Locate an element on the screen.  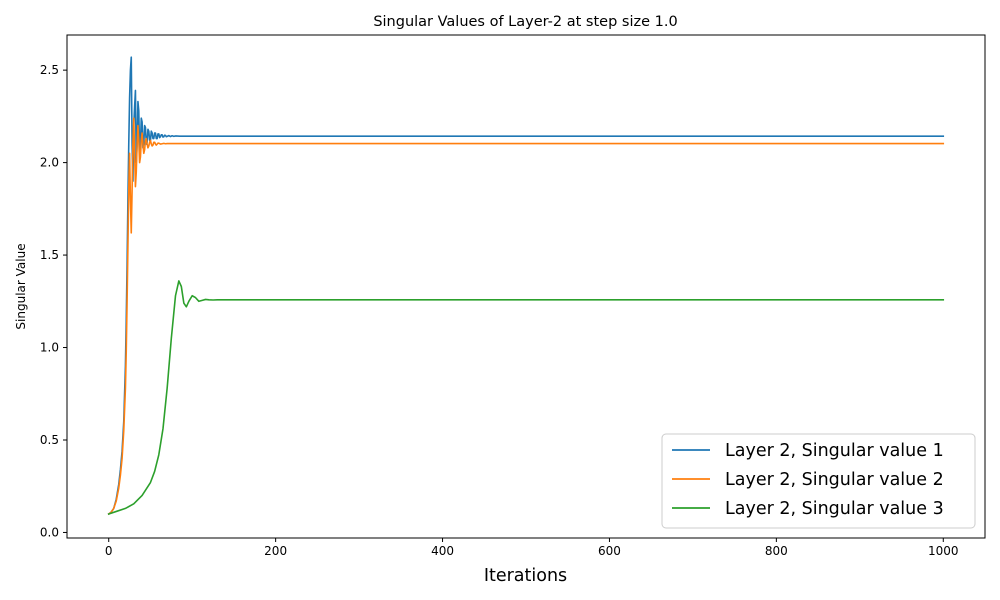
y-axis-ticks: 0.0 0.5 1.0 1.5 2.0 2.5 is located at coordinates (53, 301).